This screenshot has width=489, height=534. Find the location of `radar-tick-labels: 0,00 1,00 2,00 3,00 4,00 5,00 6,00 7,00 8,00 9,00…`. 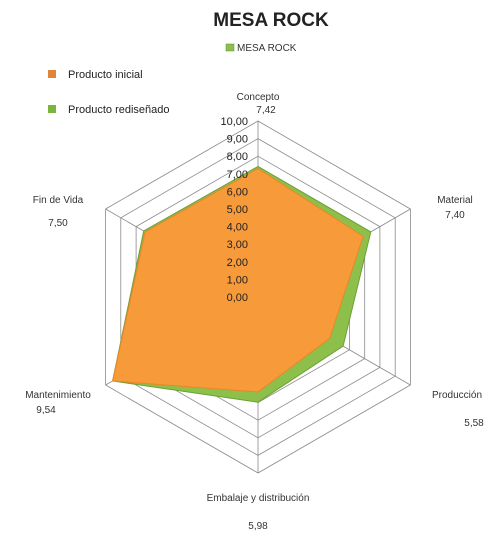

radar-tick-labels: 0,00 1,00 2,00 3,00 4,00 5,00 6,00 7,00 8,00 9,00… is located at coordinates (234, 210).